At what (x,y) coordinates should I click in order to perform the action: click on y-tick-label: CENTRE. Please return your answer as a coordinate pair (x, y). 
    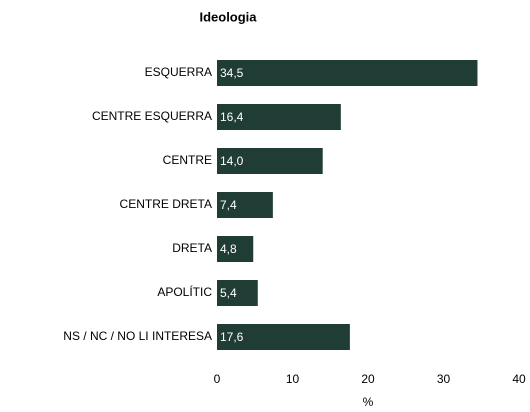
    Looking at the image, I should click on (187, 160).